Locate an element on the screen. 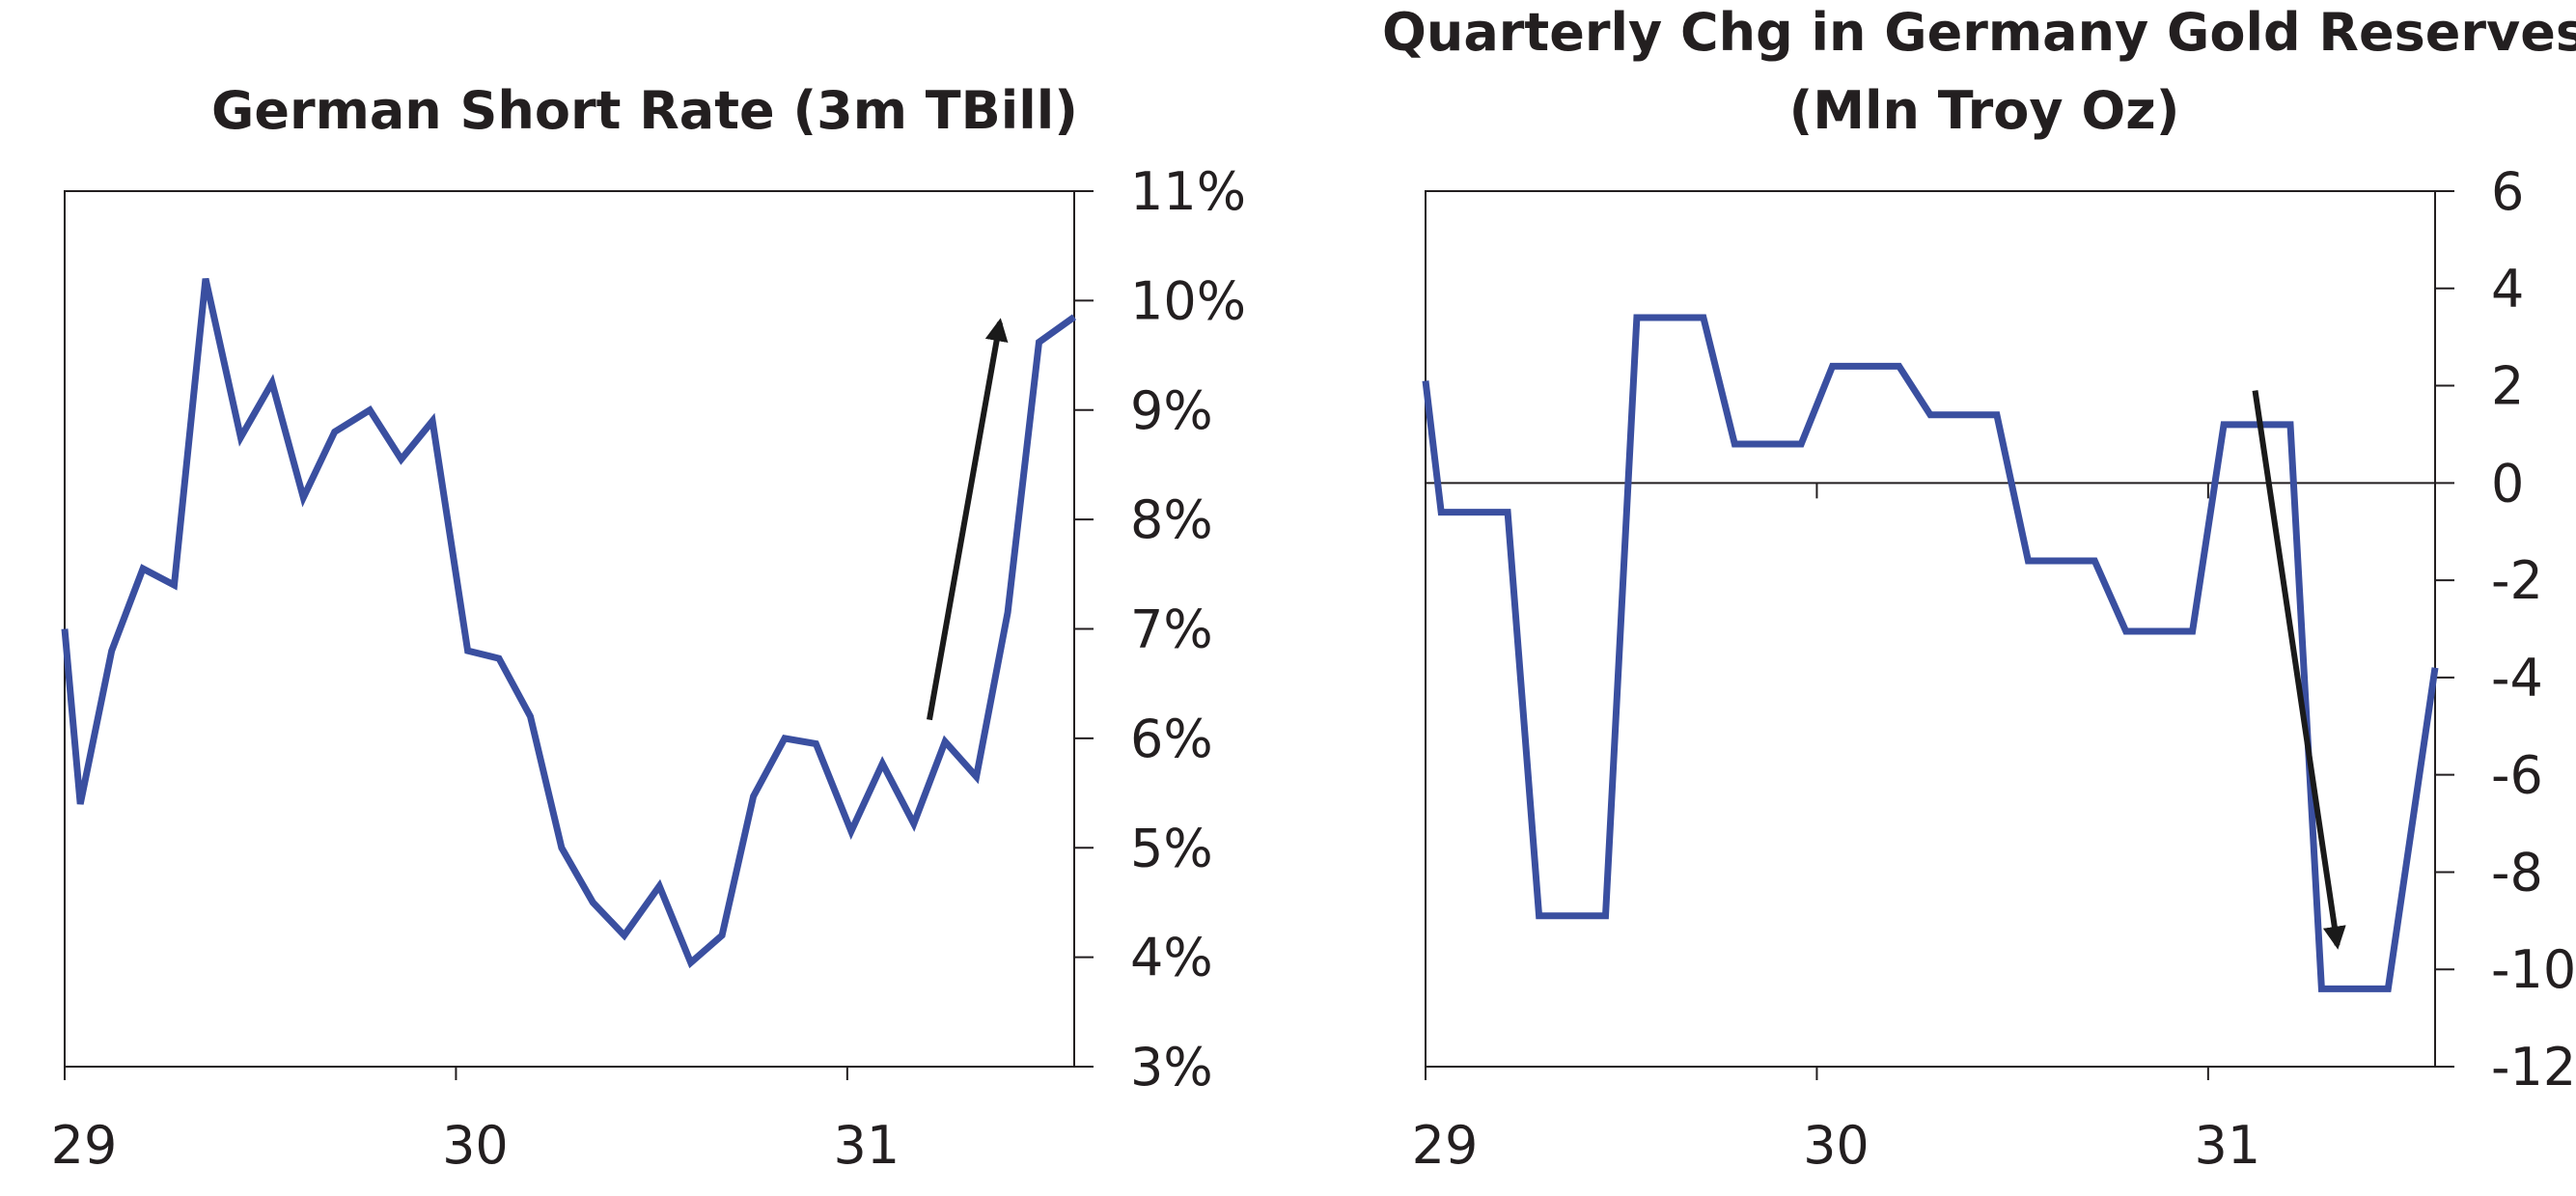  short-rate-y-tick-label: 9% is located at coordinates (1171, 410).